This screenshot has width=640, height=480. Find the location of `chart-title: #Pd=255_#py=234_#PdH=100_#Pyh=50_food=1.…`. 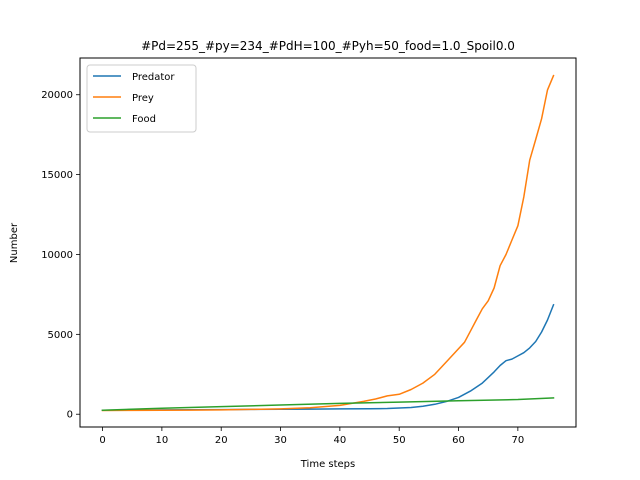

chart-title: #Pd=255_#py=234_#PdH=100_#Pyh=50_food=1.… is located at coordinates (328, 46).